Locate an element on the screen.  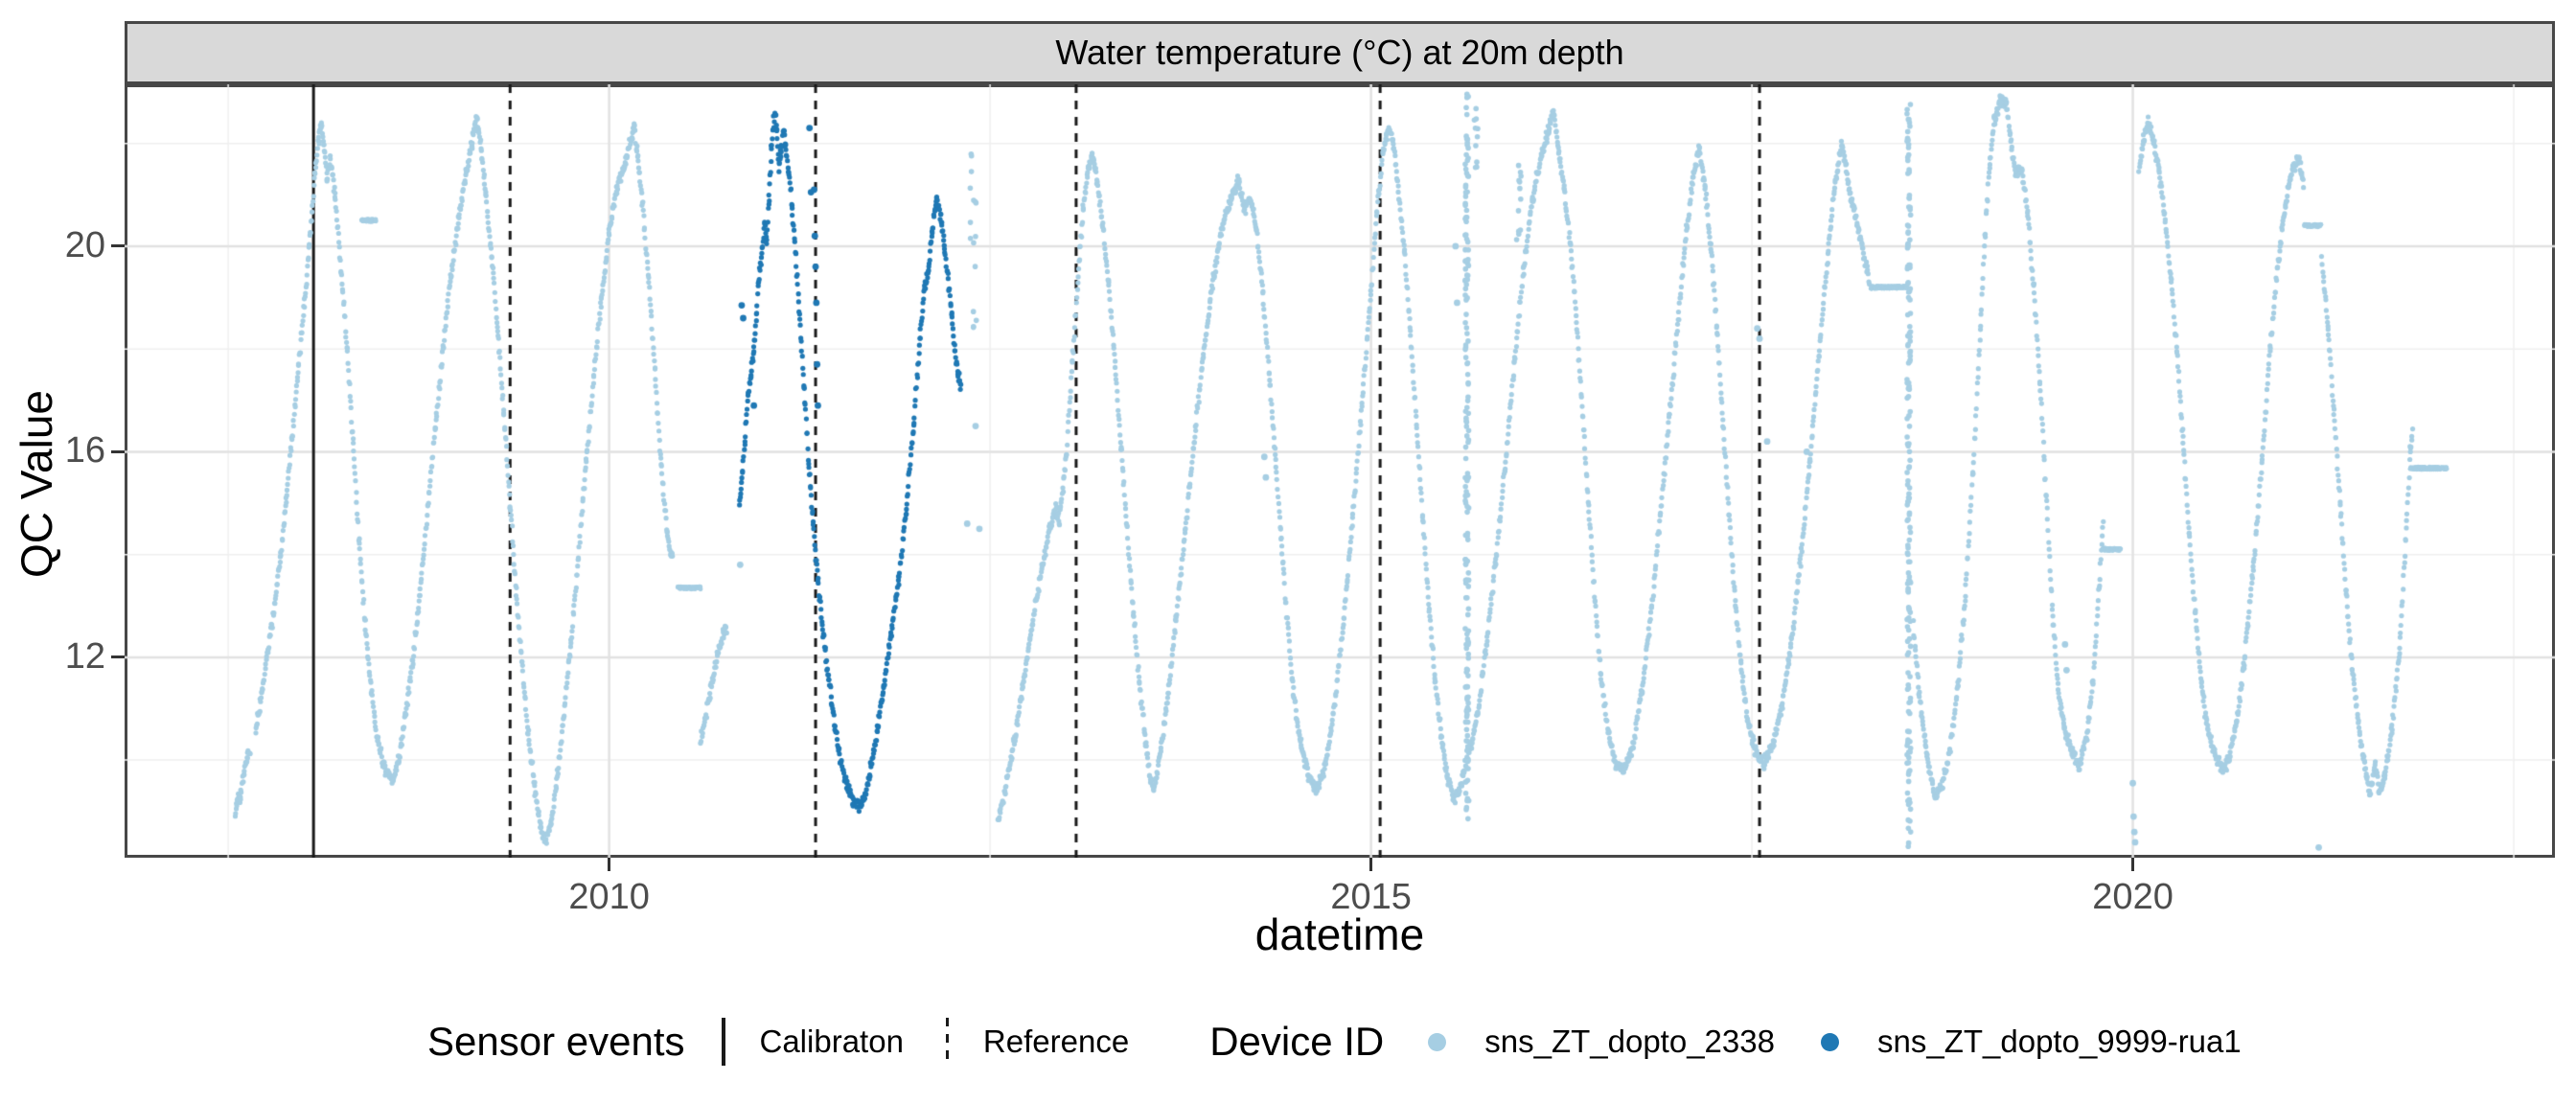
strip-title: Water temperature (°C) at 20m depth is located at coordinates (1339, 52).